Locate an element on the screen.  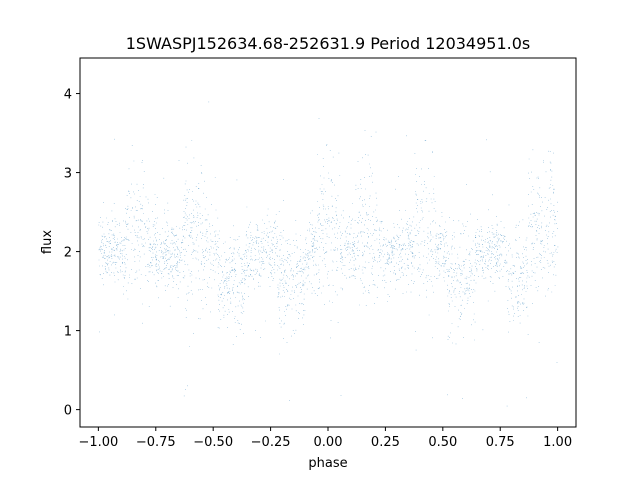
y-tick-label: 3 is located at coordinates (68, 174).